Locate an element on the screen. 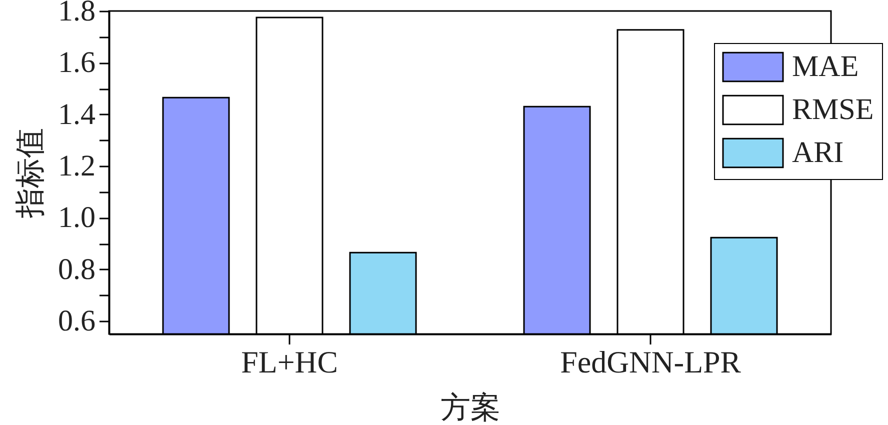 The image size is (888, 425). y-tick-label: 1.6 is located at coordinates (77, 63).